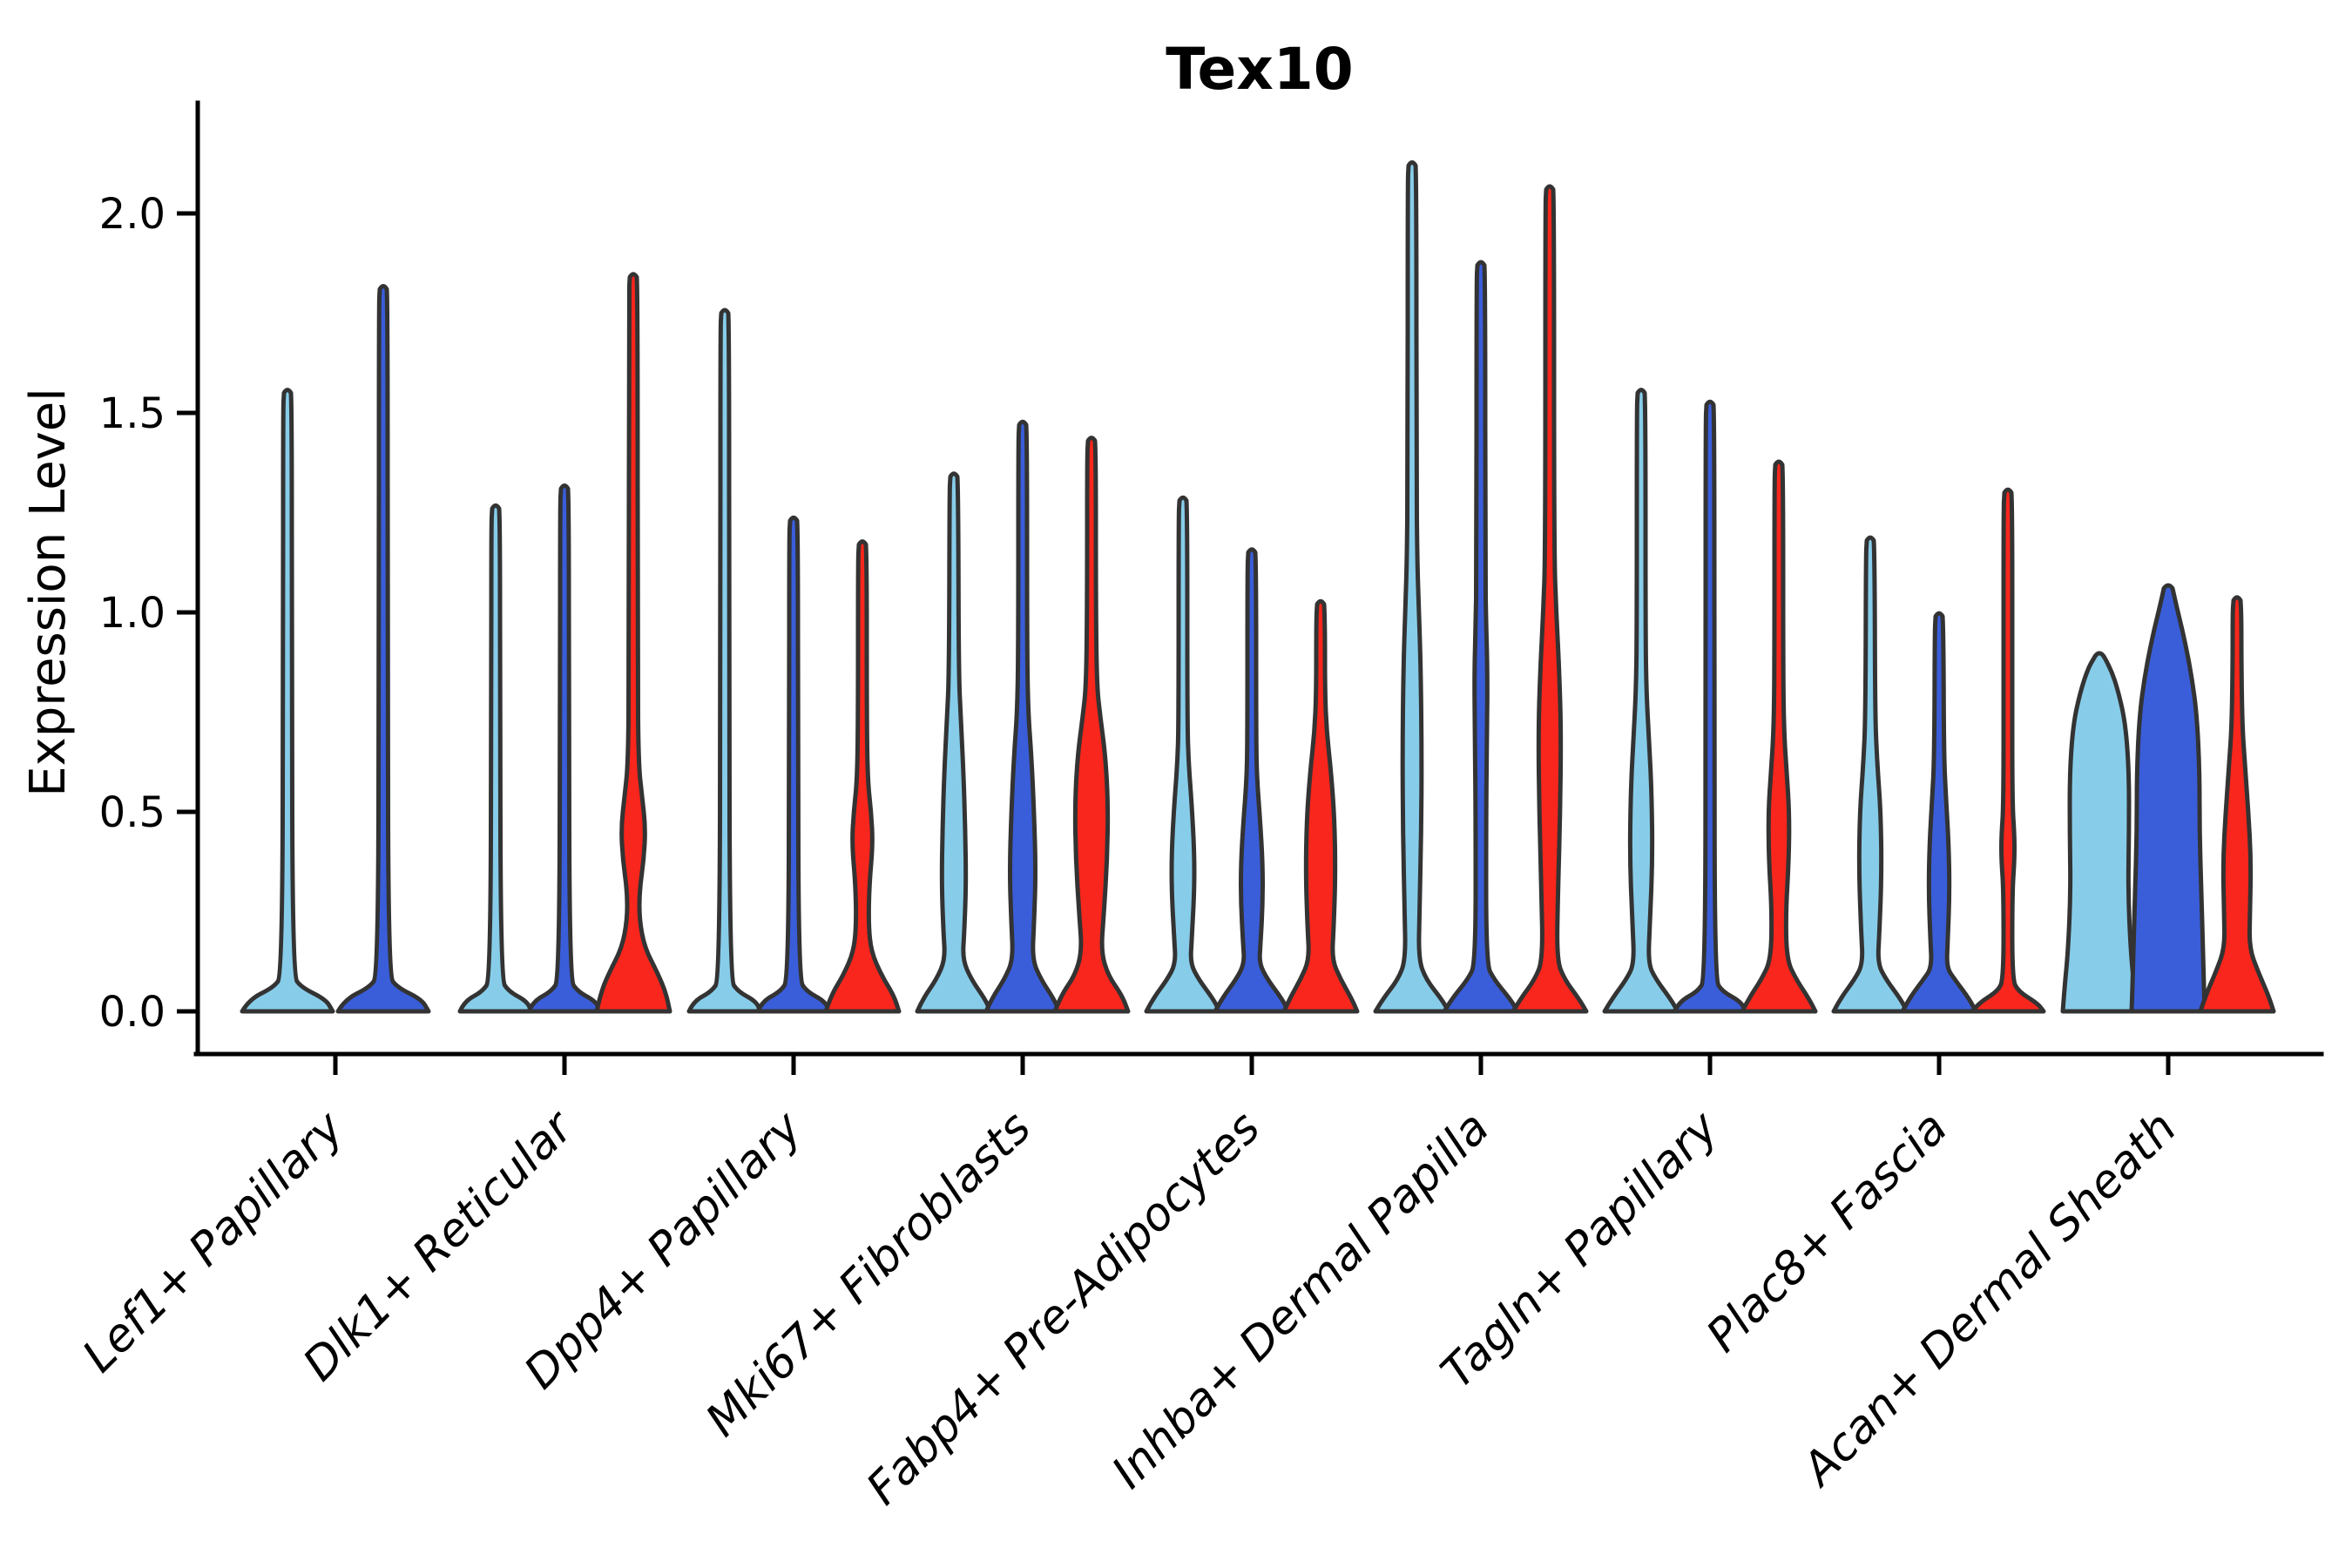  I want to click on violin-2-red, so click(633, 643).